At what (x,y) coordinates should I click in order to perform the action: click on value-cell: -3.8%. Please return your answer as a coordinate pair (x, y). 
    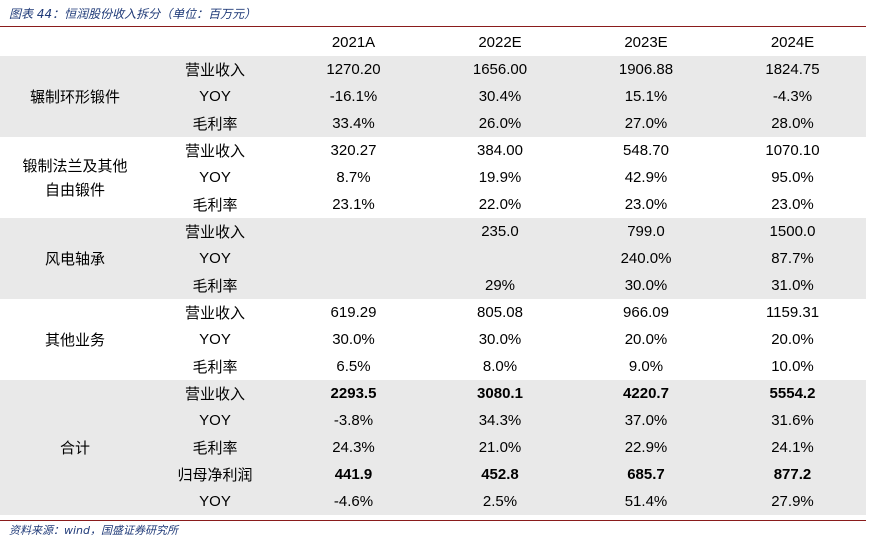
    Looking at the image, I should click on (353, 420).